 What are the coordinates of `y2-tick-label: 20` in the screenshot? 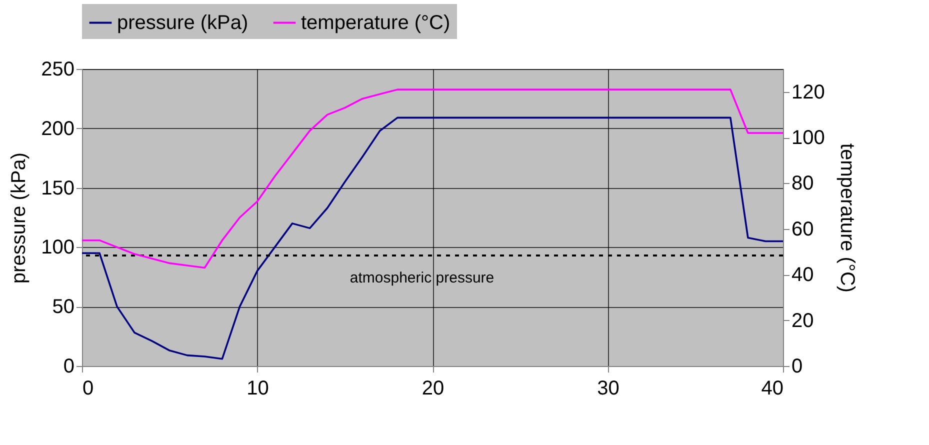 It's located at (803, 321).